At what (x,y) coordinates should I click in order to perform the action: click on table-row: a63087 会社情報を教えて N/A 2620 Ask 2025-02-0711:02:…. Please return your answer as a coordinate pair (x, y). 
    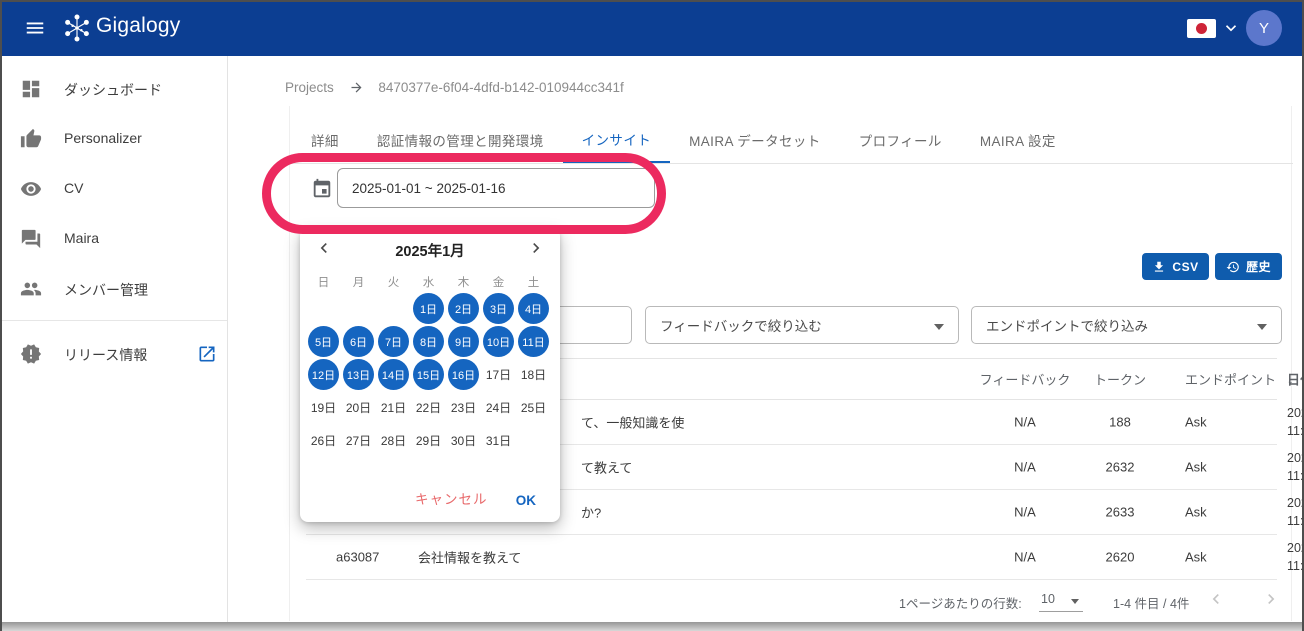
    Looking at the image, I should click on (805, 557).